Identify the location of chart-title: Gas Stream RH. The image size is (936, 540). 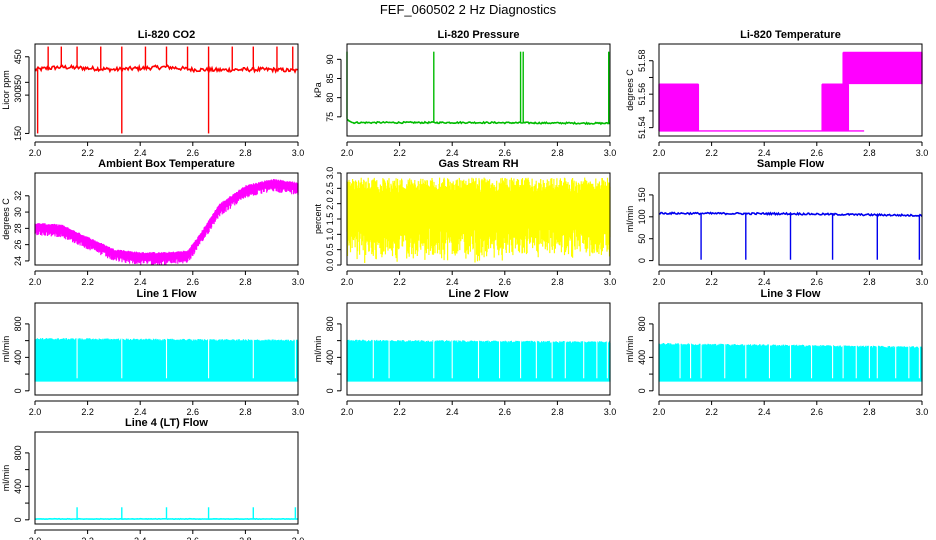
(478, 164).